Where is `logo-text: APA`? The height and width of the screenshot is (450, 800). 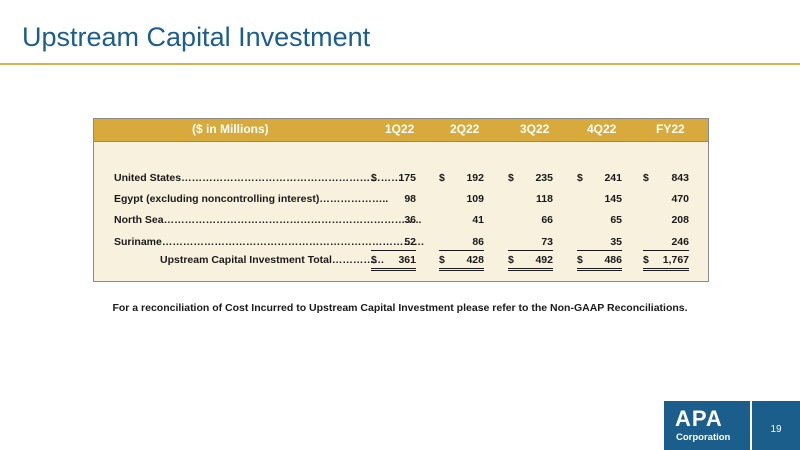 logo-text: APA is located at coordinates (699, 418).